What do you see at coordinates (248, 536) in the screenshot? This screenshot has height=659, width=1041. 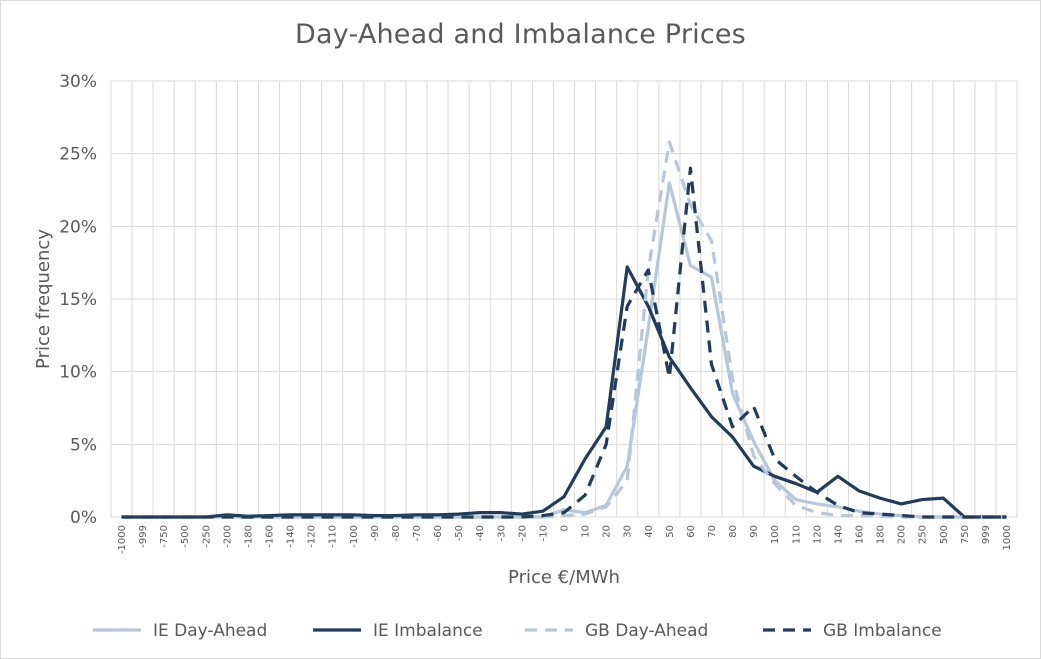 I see `x-tick-label: -180` at bounding box center [248, 536].